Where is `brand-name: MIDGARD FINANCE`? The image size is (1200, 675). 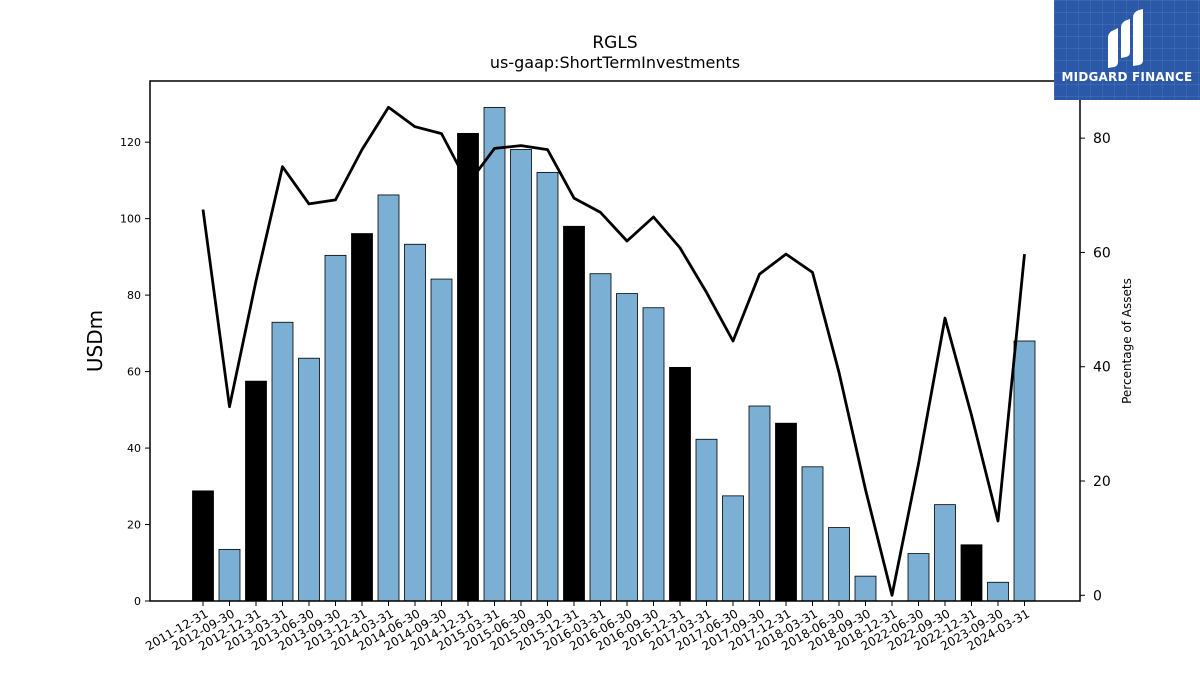 brand-name: MIDGARD FINANCE is located at coordinates (1127, 77).